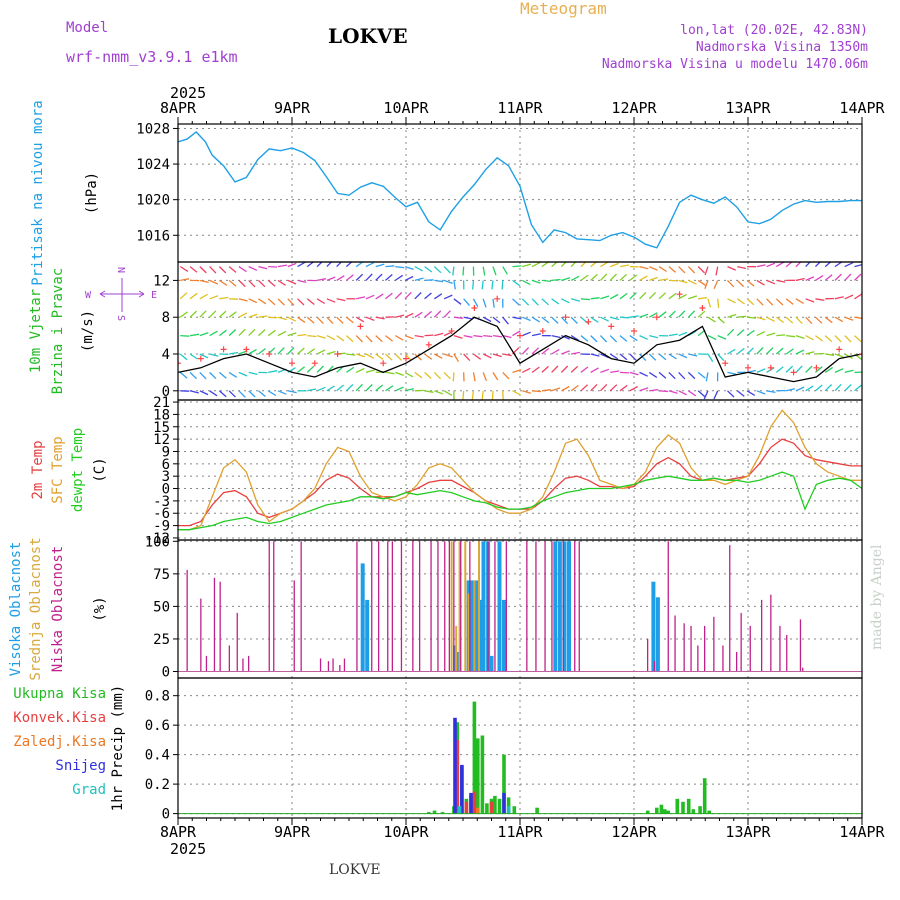 The image size is (900, 900). Describe the element at coordinates (153, 236) in the screenshot. I see `y-tick-label: 1016` at that location.